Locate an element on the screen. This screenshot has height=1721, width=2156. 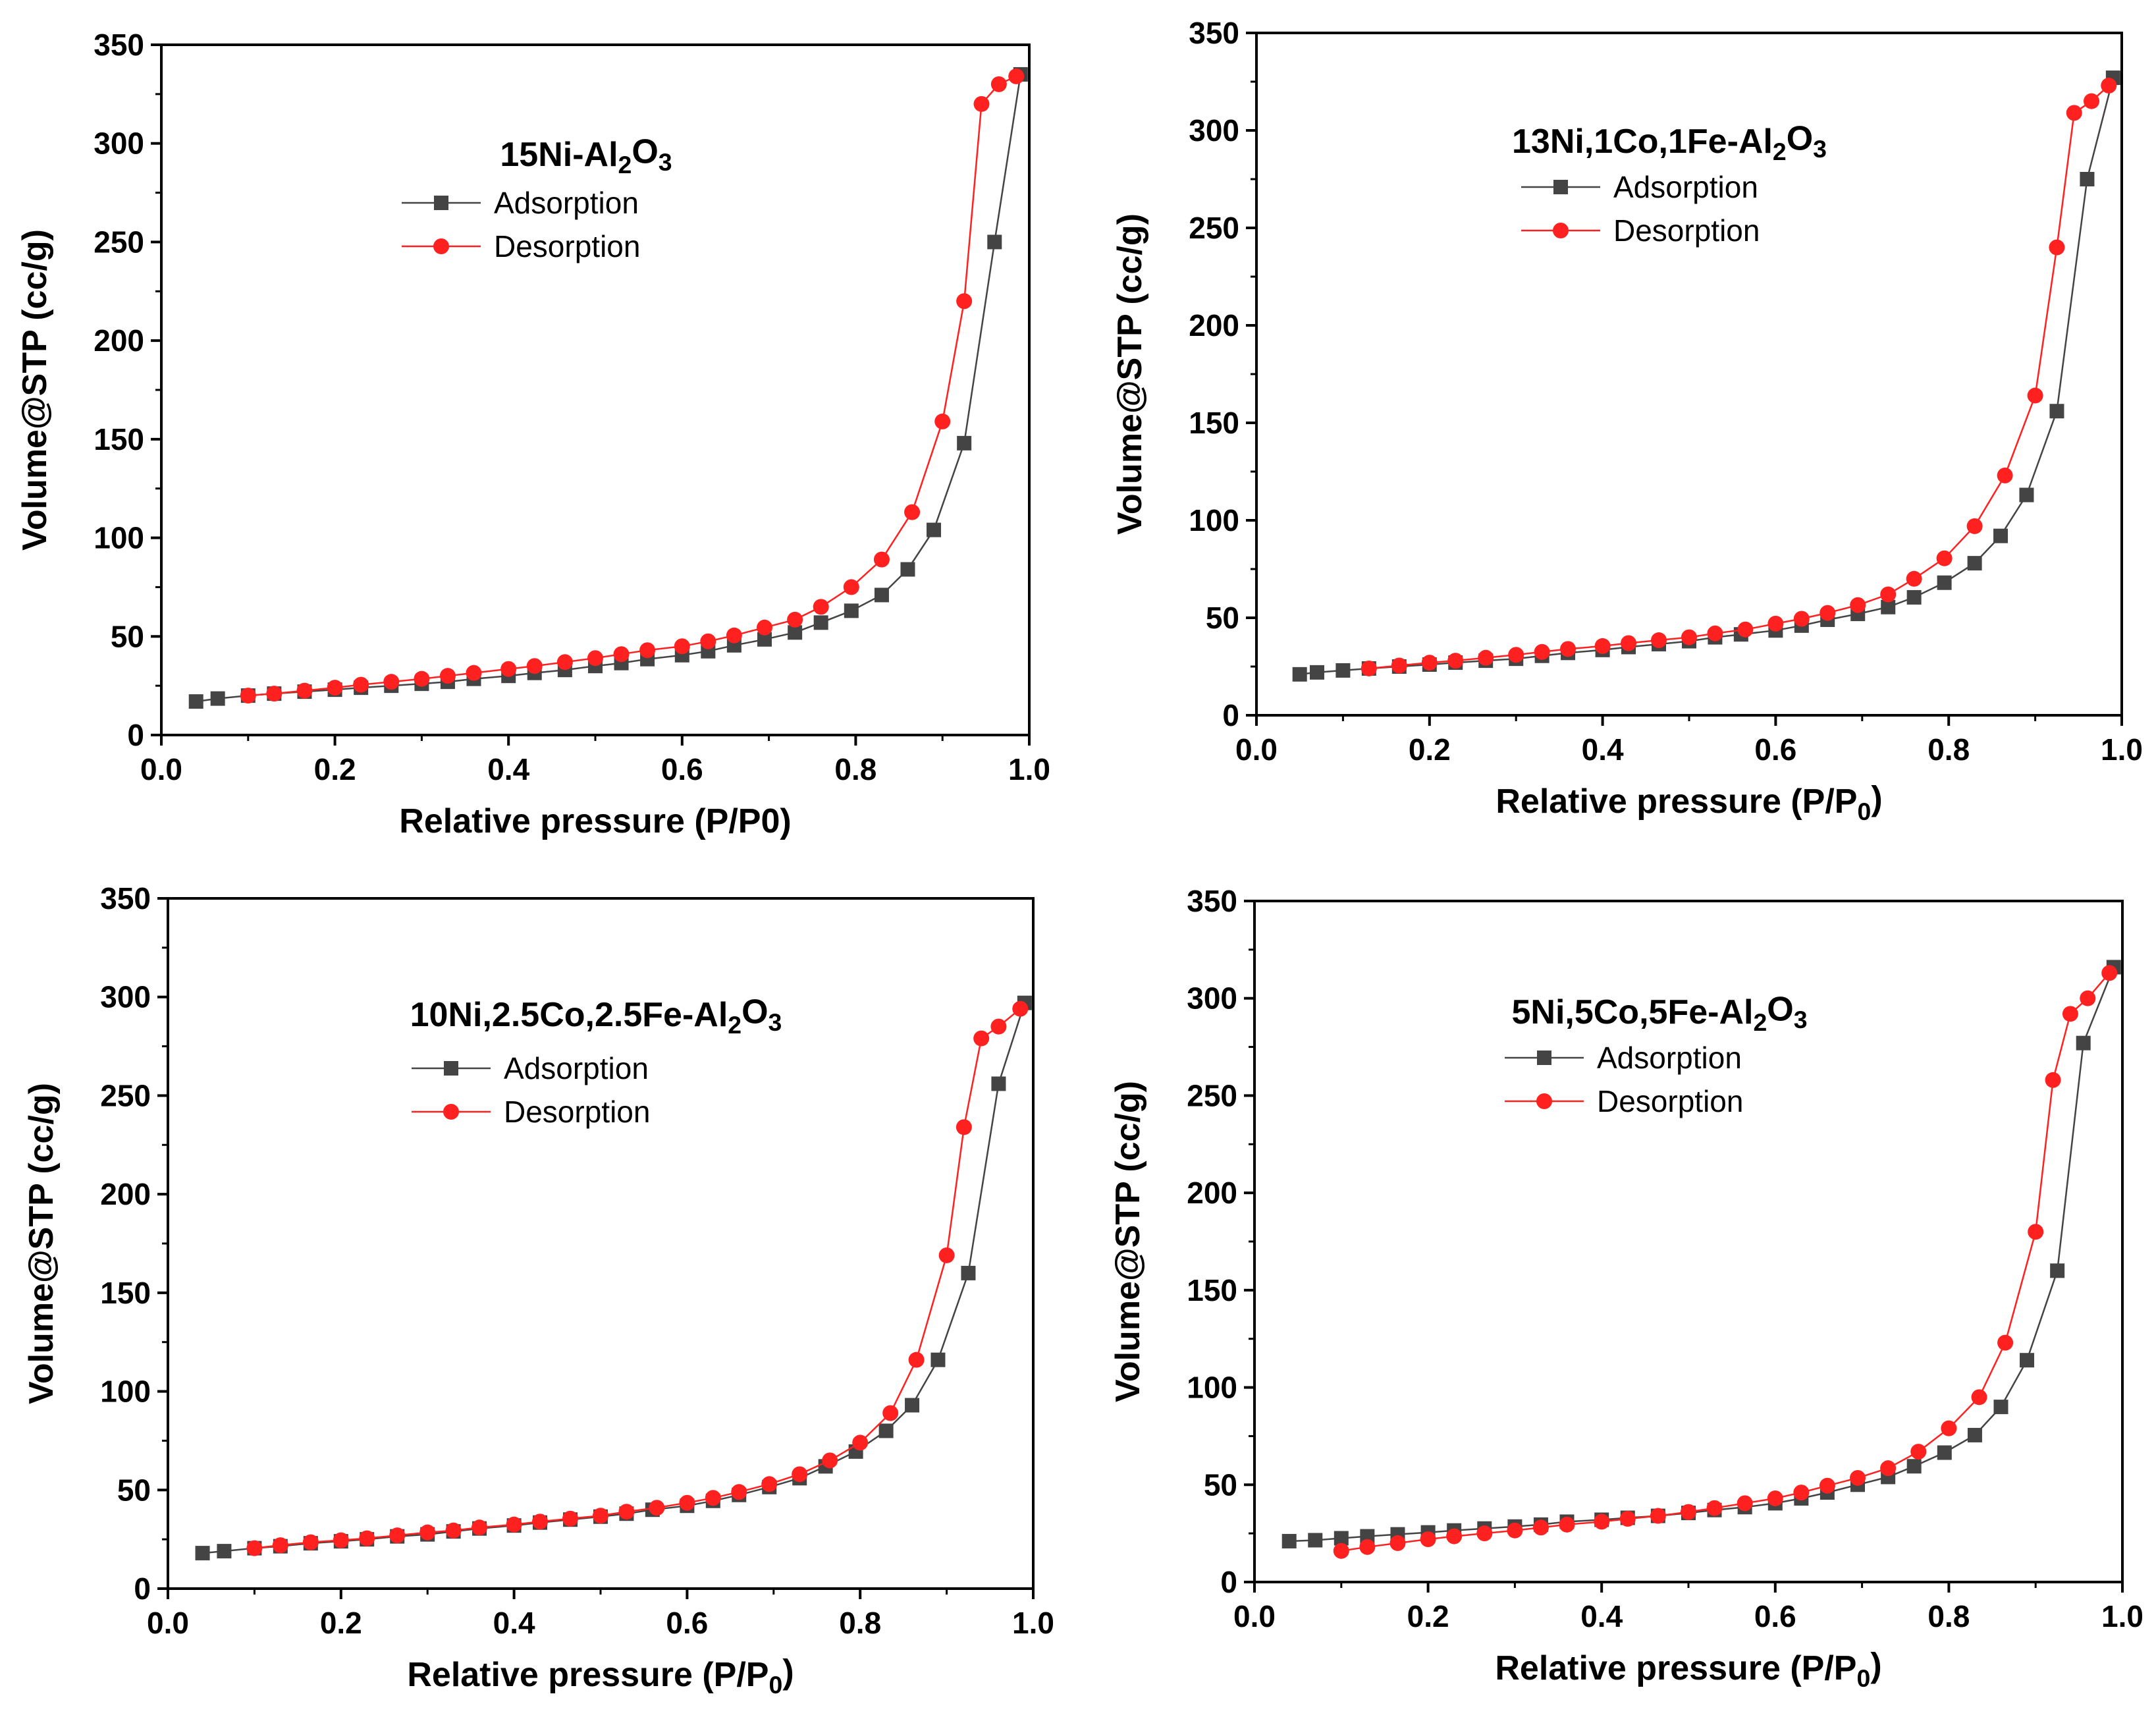
series-adsorption is located at coordinates (1706, 376).